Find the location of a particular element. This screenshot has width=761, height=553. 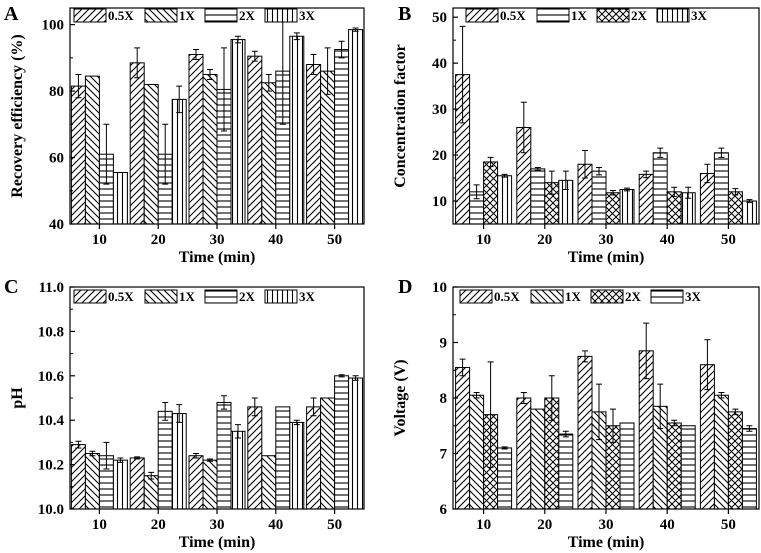

panel-b-errorbar-0.5X-40 is located at coordinates (646, 174).